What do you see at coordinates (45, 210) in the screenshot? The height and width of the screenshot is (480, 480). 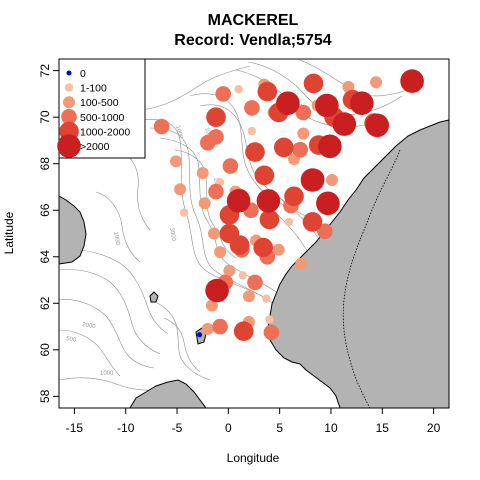 I see `y-tick-label: 66` at bounding box center [45, 210].